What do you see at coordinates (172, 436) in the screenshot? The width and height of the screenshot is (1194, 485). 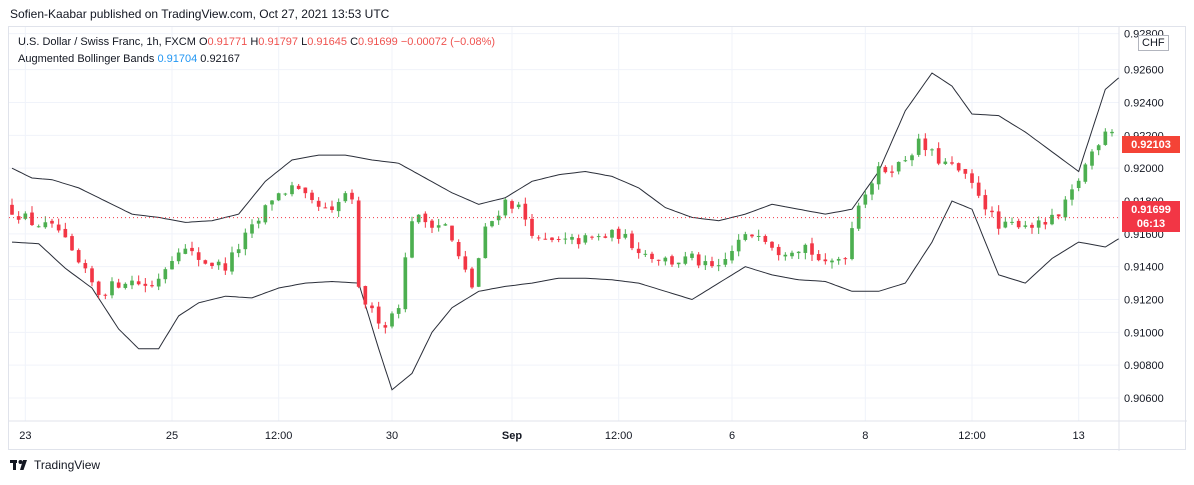 I see `time-tick-label: 25` at bounding box center [172, 436].